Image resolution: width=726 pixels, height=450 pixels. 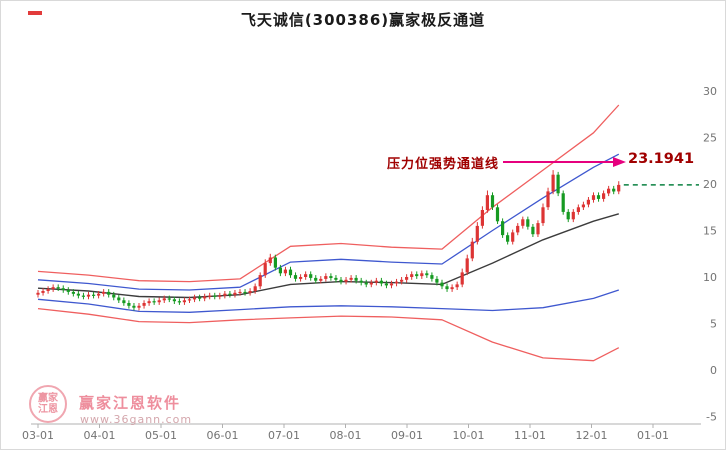 I want to click on x-tick-label: 11-01, so click(x=530, y=435).